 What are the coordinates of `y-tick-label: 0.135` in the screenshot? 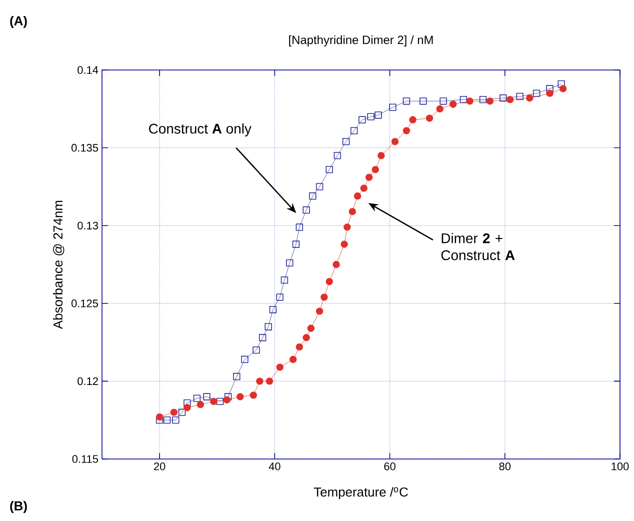 It's located at (84, 148).